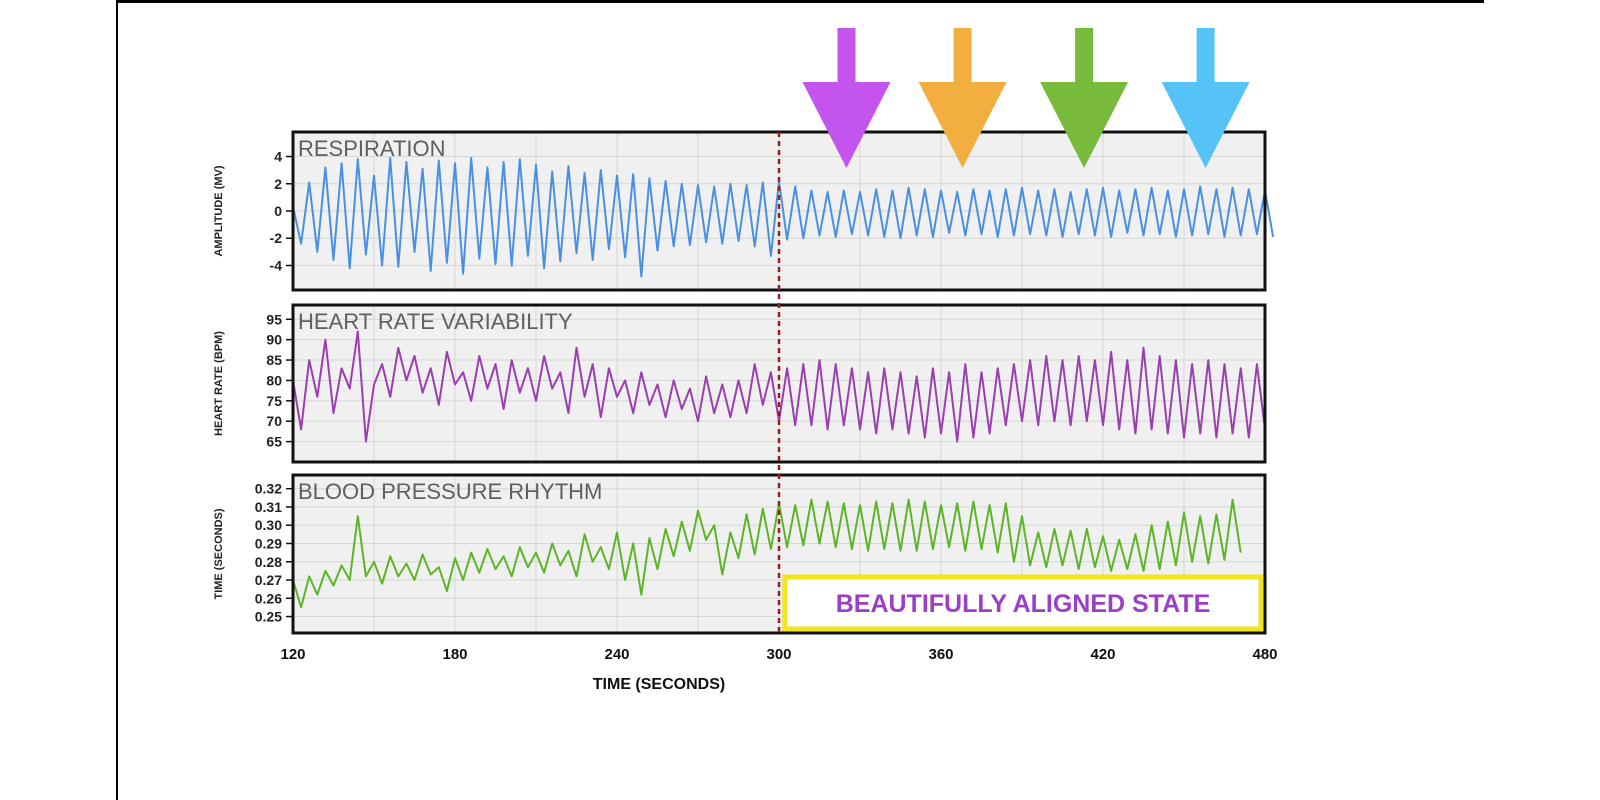  What do you see at coordinates (278, 211) in the screenshot?
I see `y-tick-label: 0` at bounding box center [278, 211].